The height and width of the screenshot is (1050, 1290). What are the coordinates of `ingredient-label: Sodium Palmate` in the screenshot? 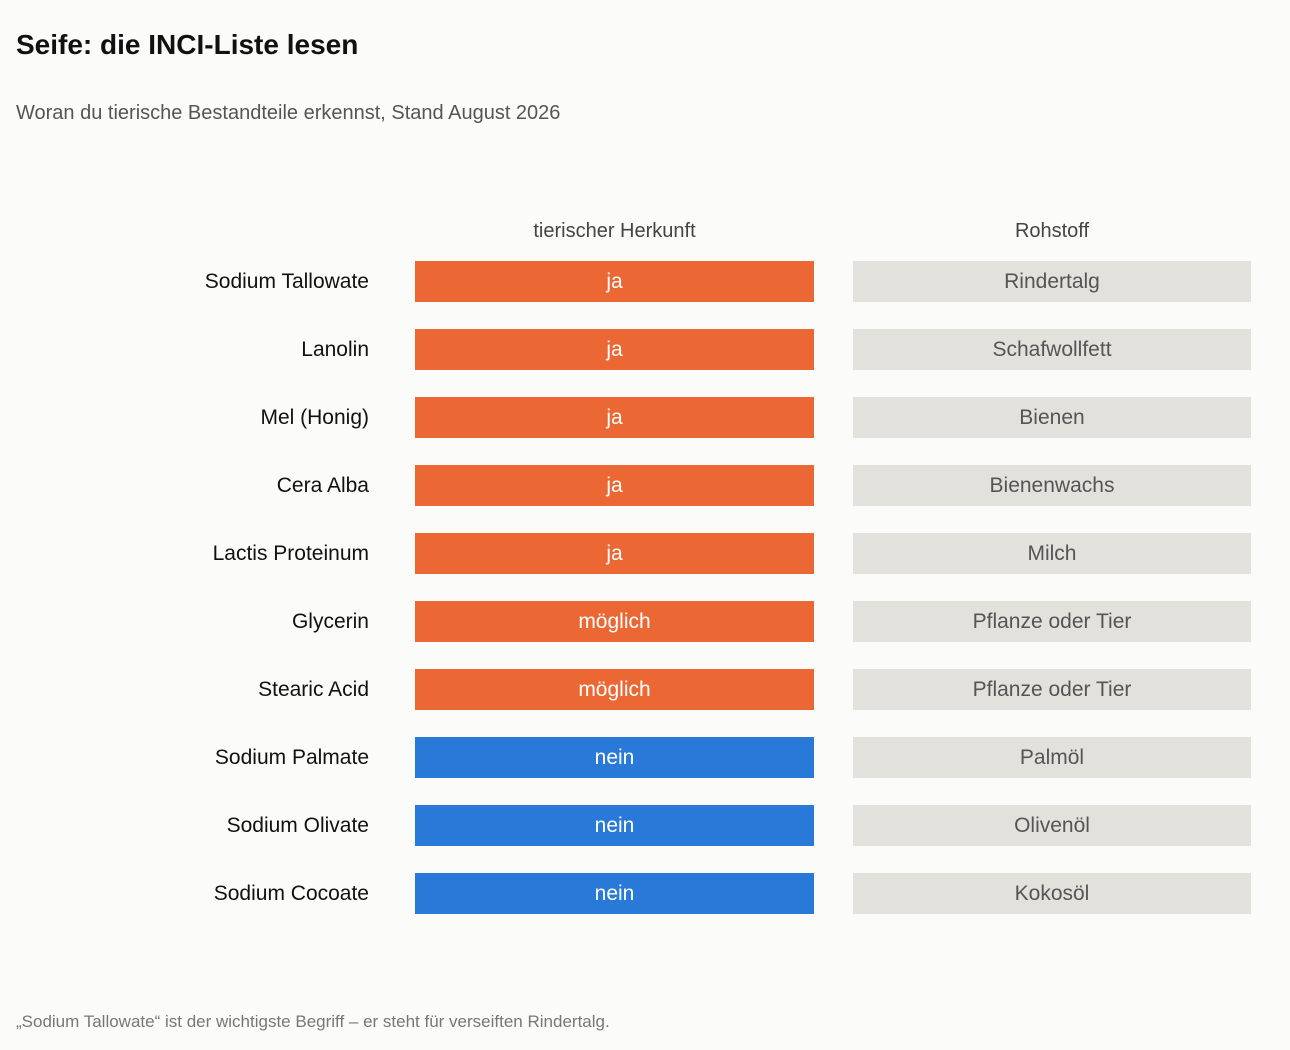 It's located at (291, 757).